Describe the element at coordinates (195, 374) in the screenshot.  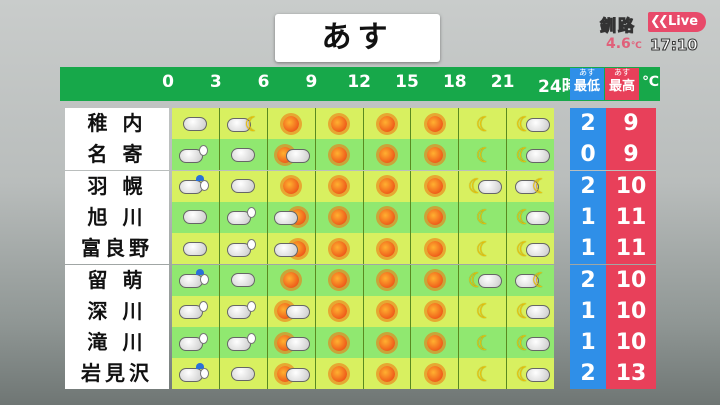
I see `cloud-rain-snow-icon` at that location.